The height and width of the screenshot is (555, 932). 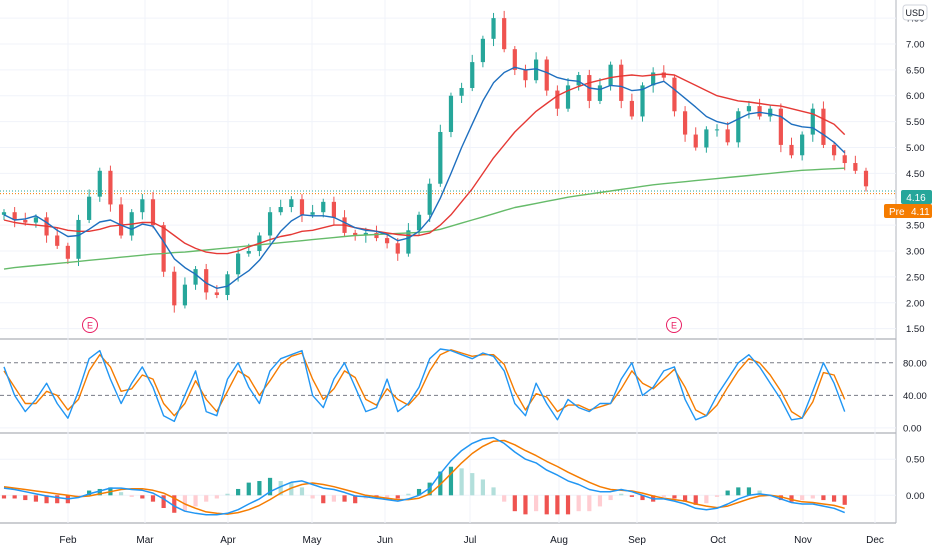 What do you see at coordinates (915, 122) in the screenshot?
I see `price-tick-label: 5.50` at bounding box center [915, 122].